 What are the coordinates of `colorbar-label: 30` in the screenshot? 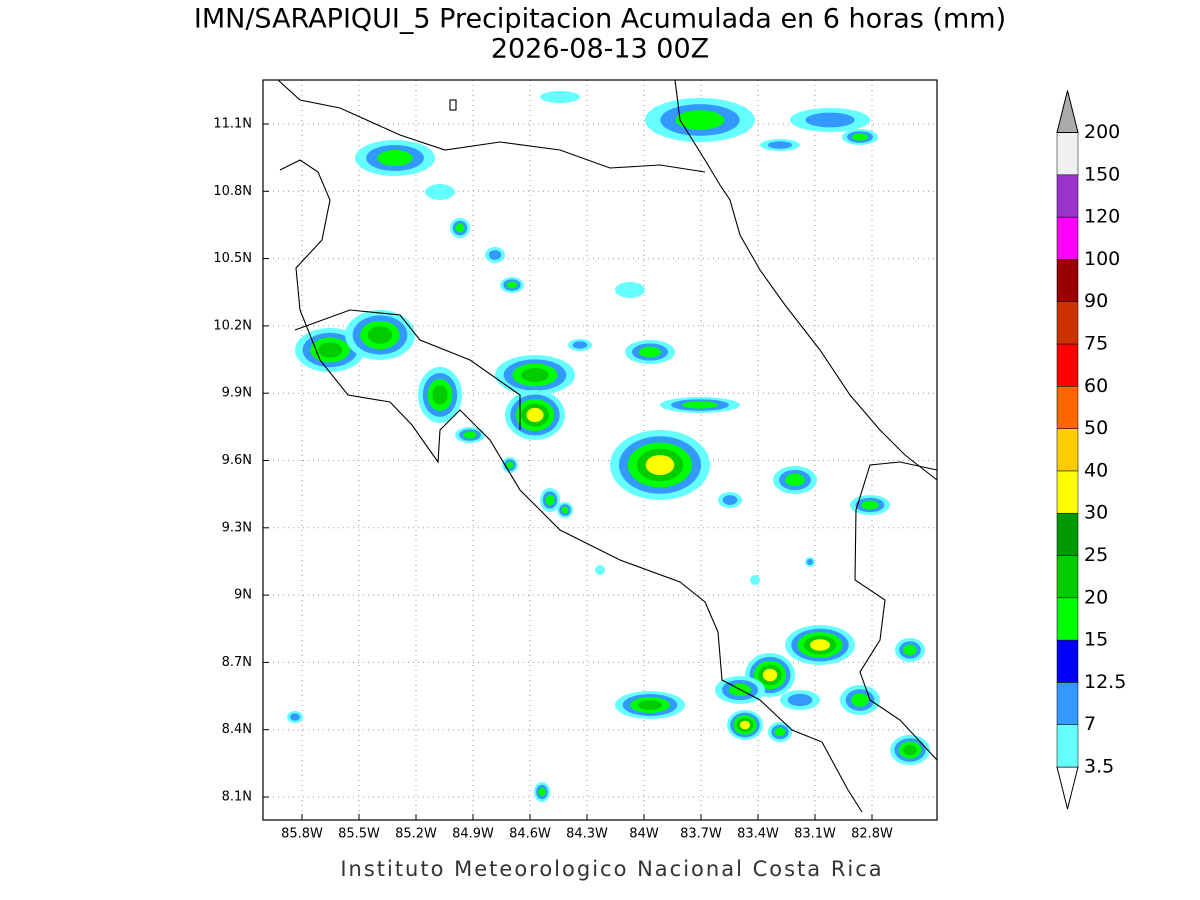 It's located at (1096, 513).